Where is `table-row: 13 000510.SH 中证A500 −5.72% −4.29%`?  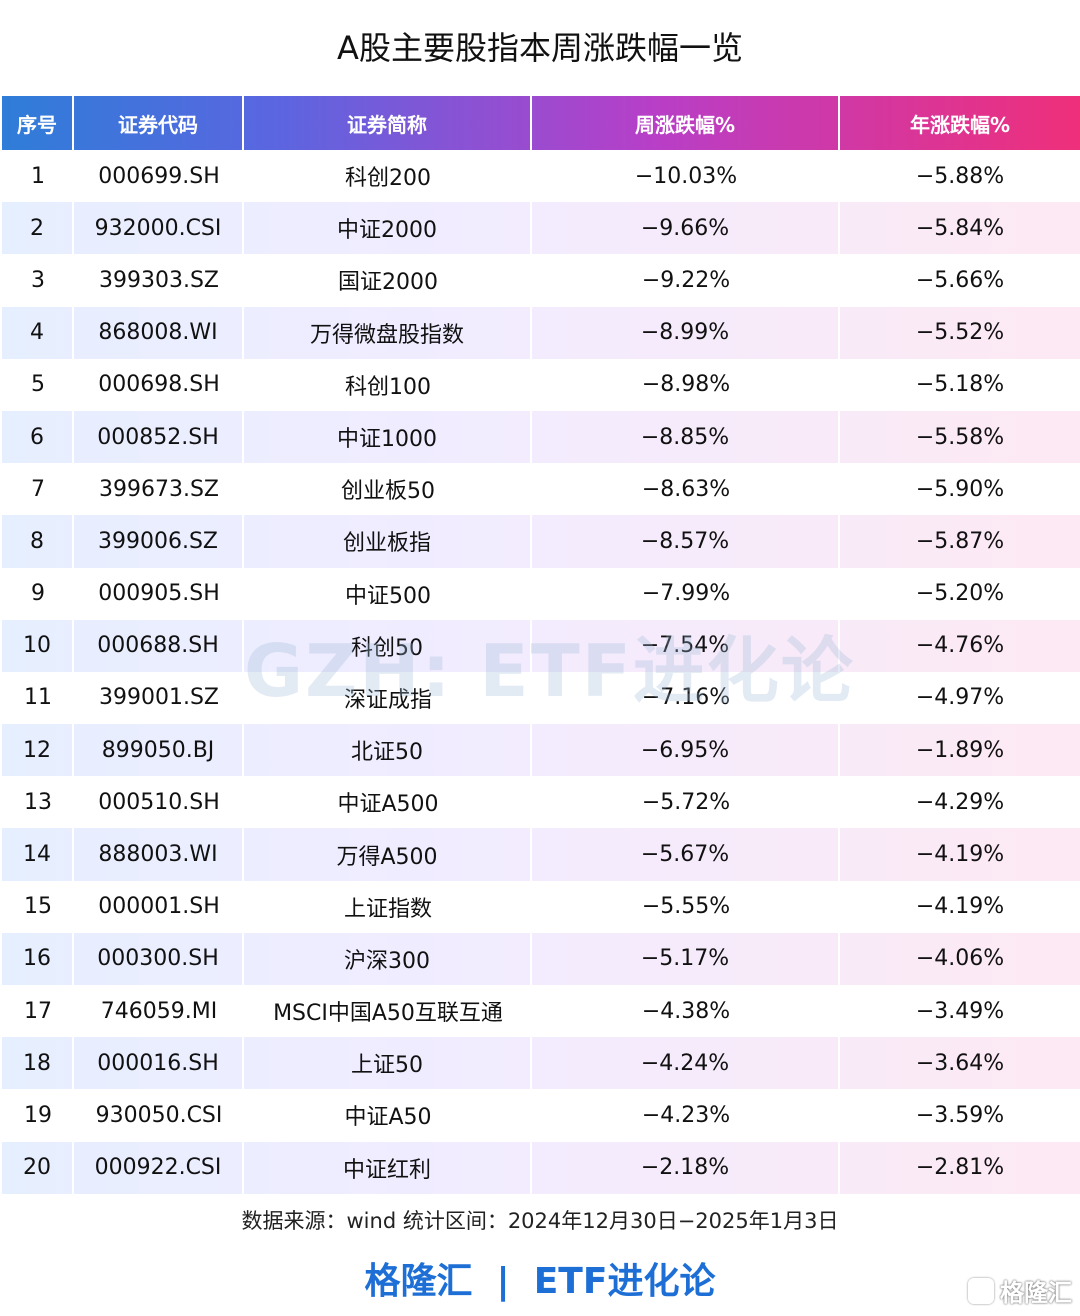
table-row: 13 000510.SH 中证A500 −5.72% −4.29% is located at coordinates (541, 802).